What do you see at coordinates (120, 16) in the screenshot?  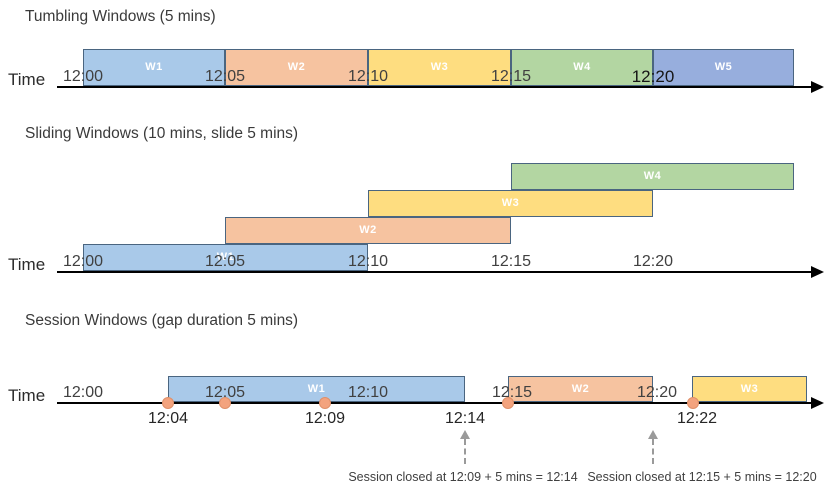 I see `section-title-tumbling: Tumbling Windows (5 mins)` at bounding box center [120, 16].